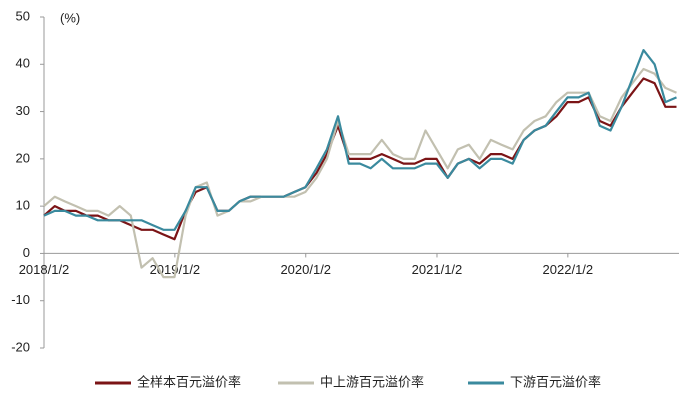 The height and width of the screenshot is (405, 700). What do you see at coordinates (568, 269) in the screenshot?
I see `x-tick-label: 2022/1/2` at bounding box center [568, 269].